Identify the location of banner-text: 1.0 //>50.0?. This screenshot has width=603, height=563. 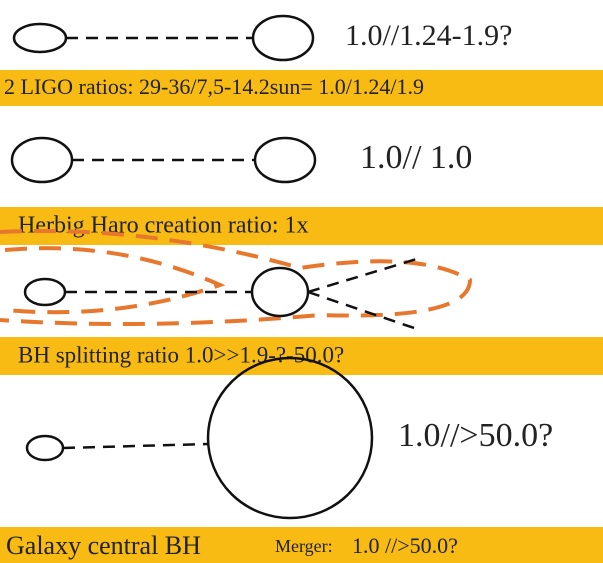
(405, 545).